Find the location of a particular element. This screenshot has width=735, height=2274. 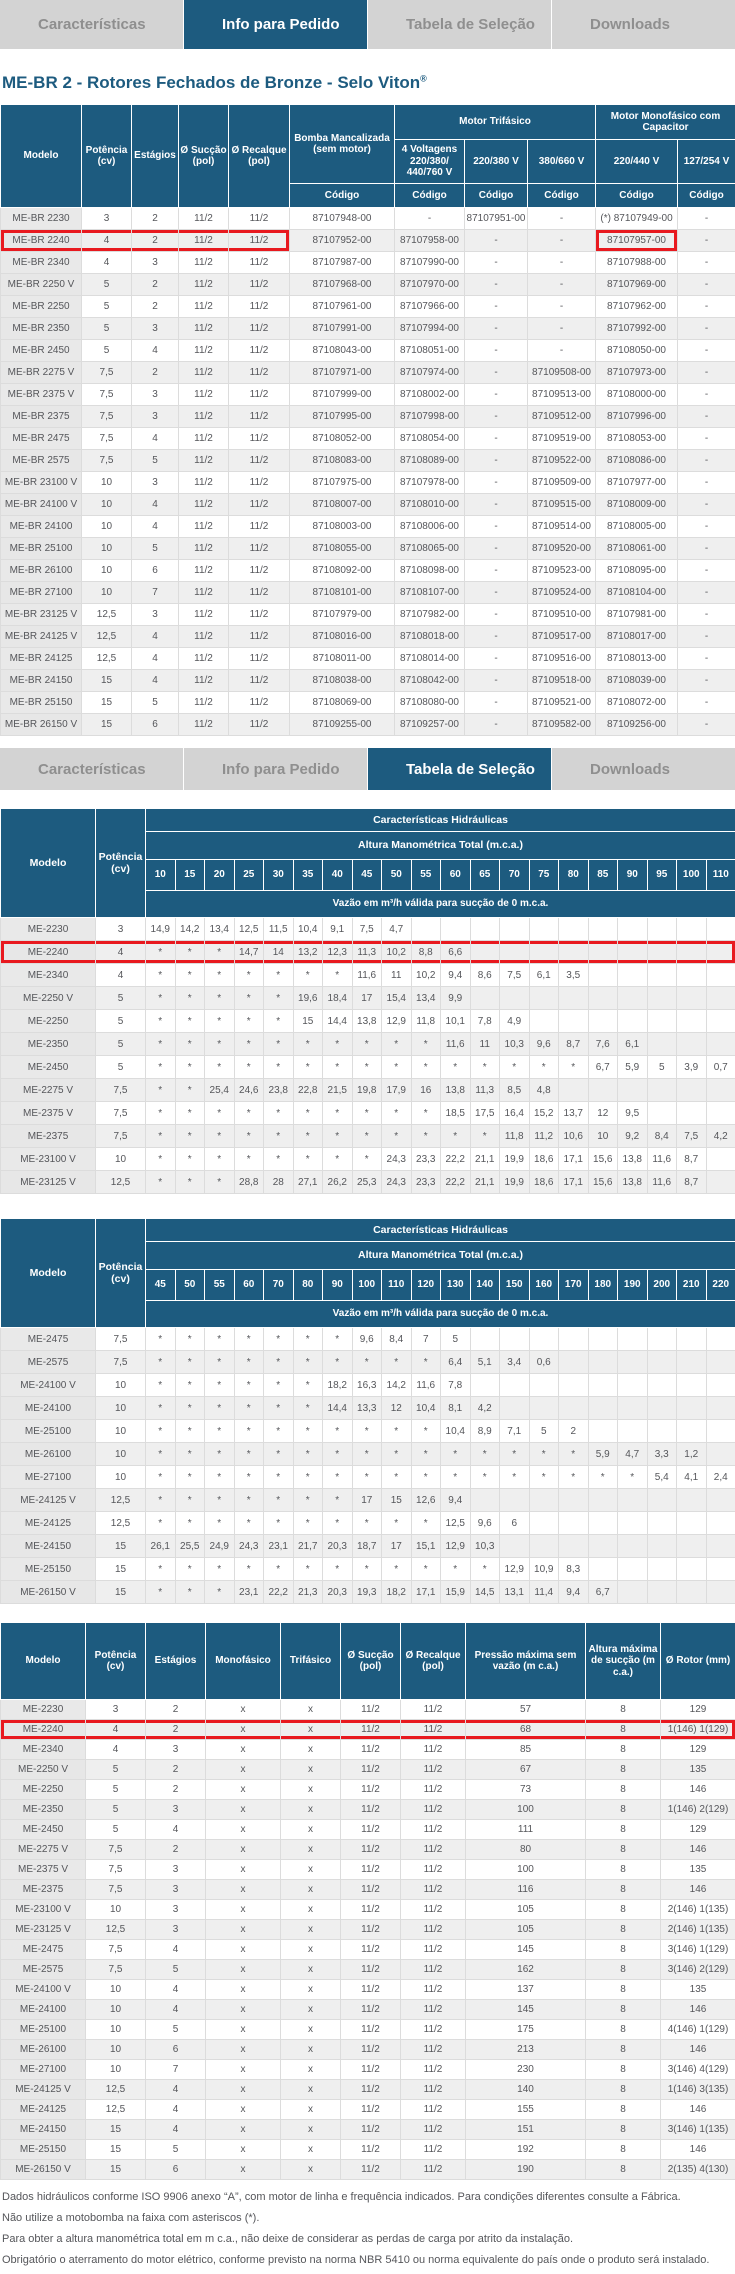

cell: 12,5 is located at coordinates (107, 637).